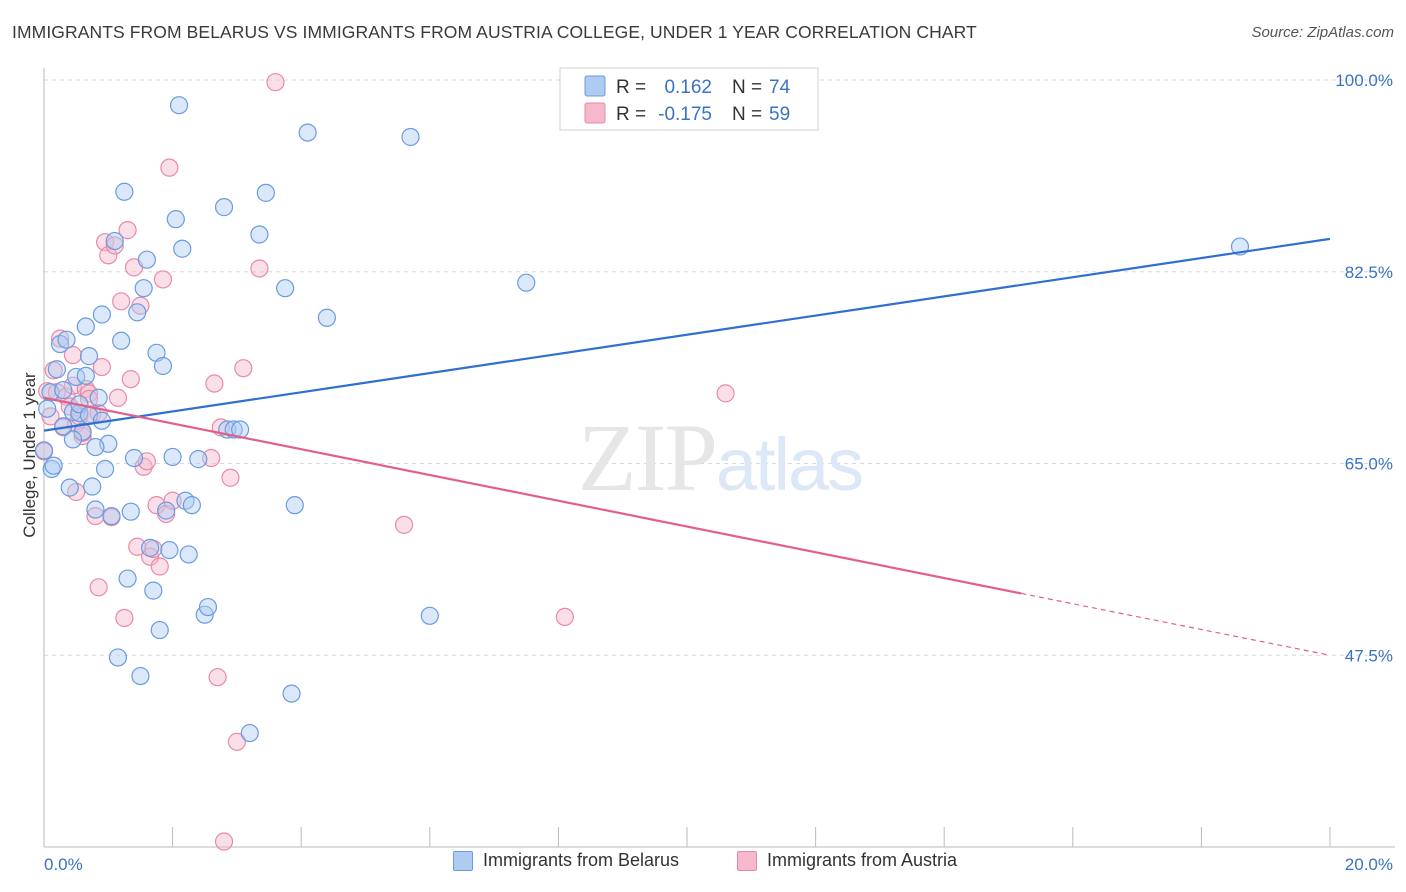 The height and width of the screenshot is (892, 1406). Describe the element at coordinates (595, 86) in the screenshot. I see `legend-swatch-belarus` at that location.